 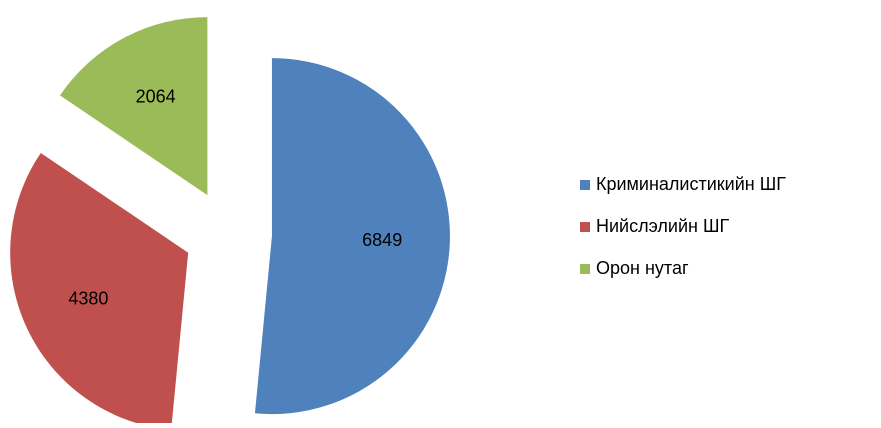 What do you see at coordinates (382, 240) in the screenshot?
I see `data-label: 6849` at bounding box center [382, 240].